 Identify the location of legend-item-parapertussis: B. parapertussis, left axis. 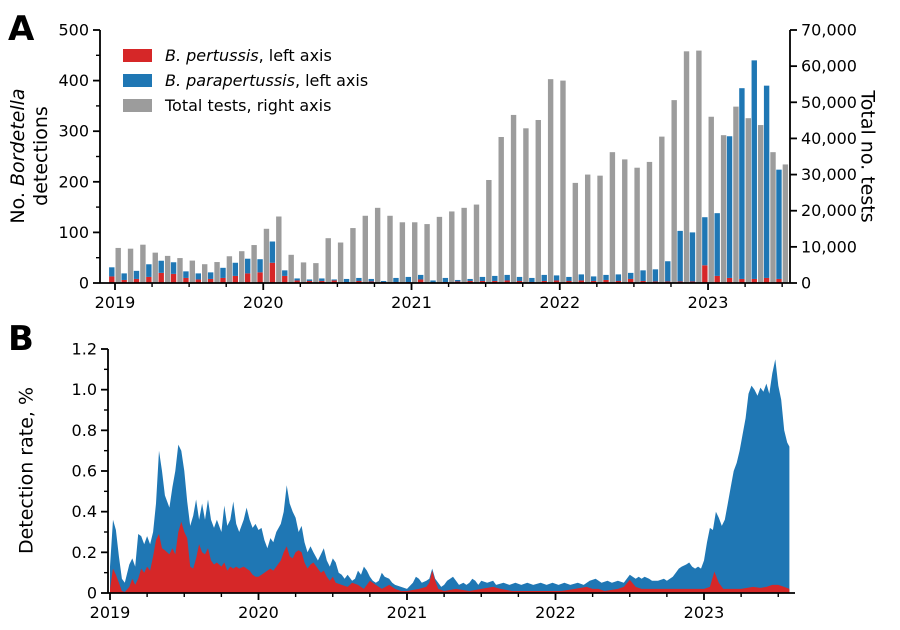
(245, 80).